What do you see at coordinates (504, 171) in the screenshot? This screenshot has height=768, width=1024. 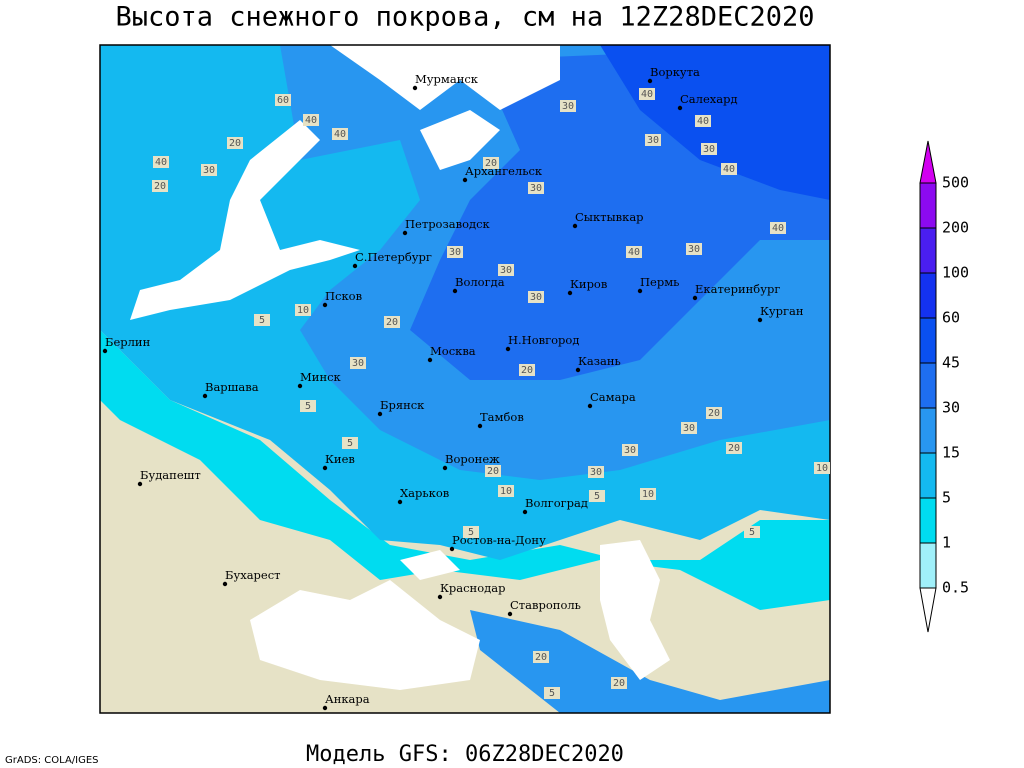 I see `city-label: Архангельск` at bounding box center [504, 171].